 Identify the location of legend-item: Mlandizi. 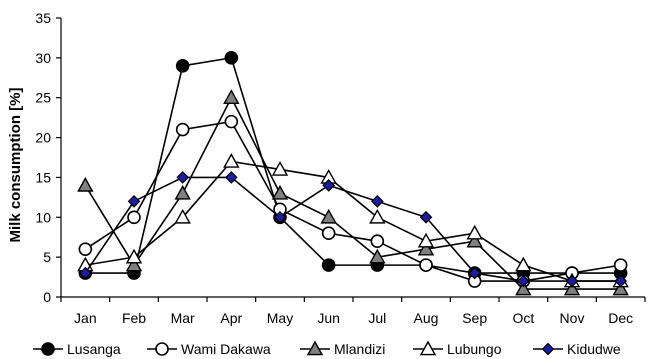
(342, 348).